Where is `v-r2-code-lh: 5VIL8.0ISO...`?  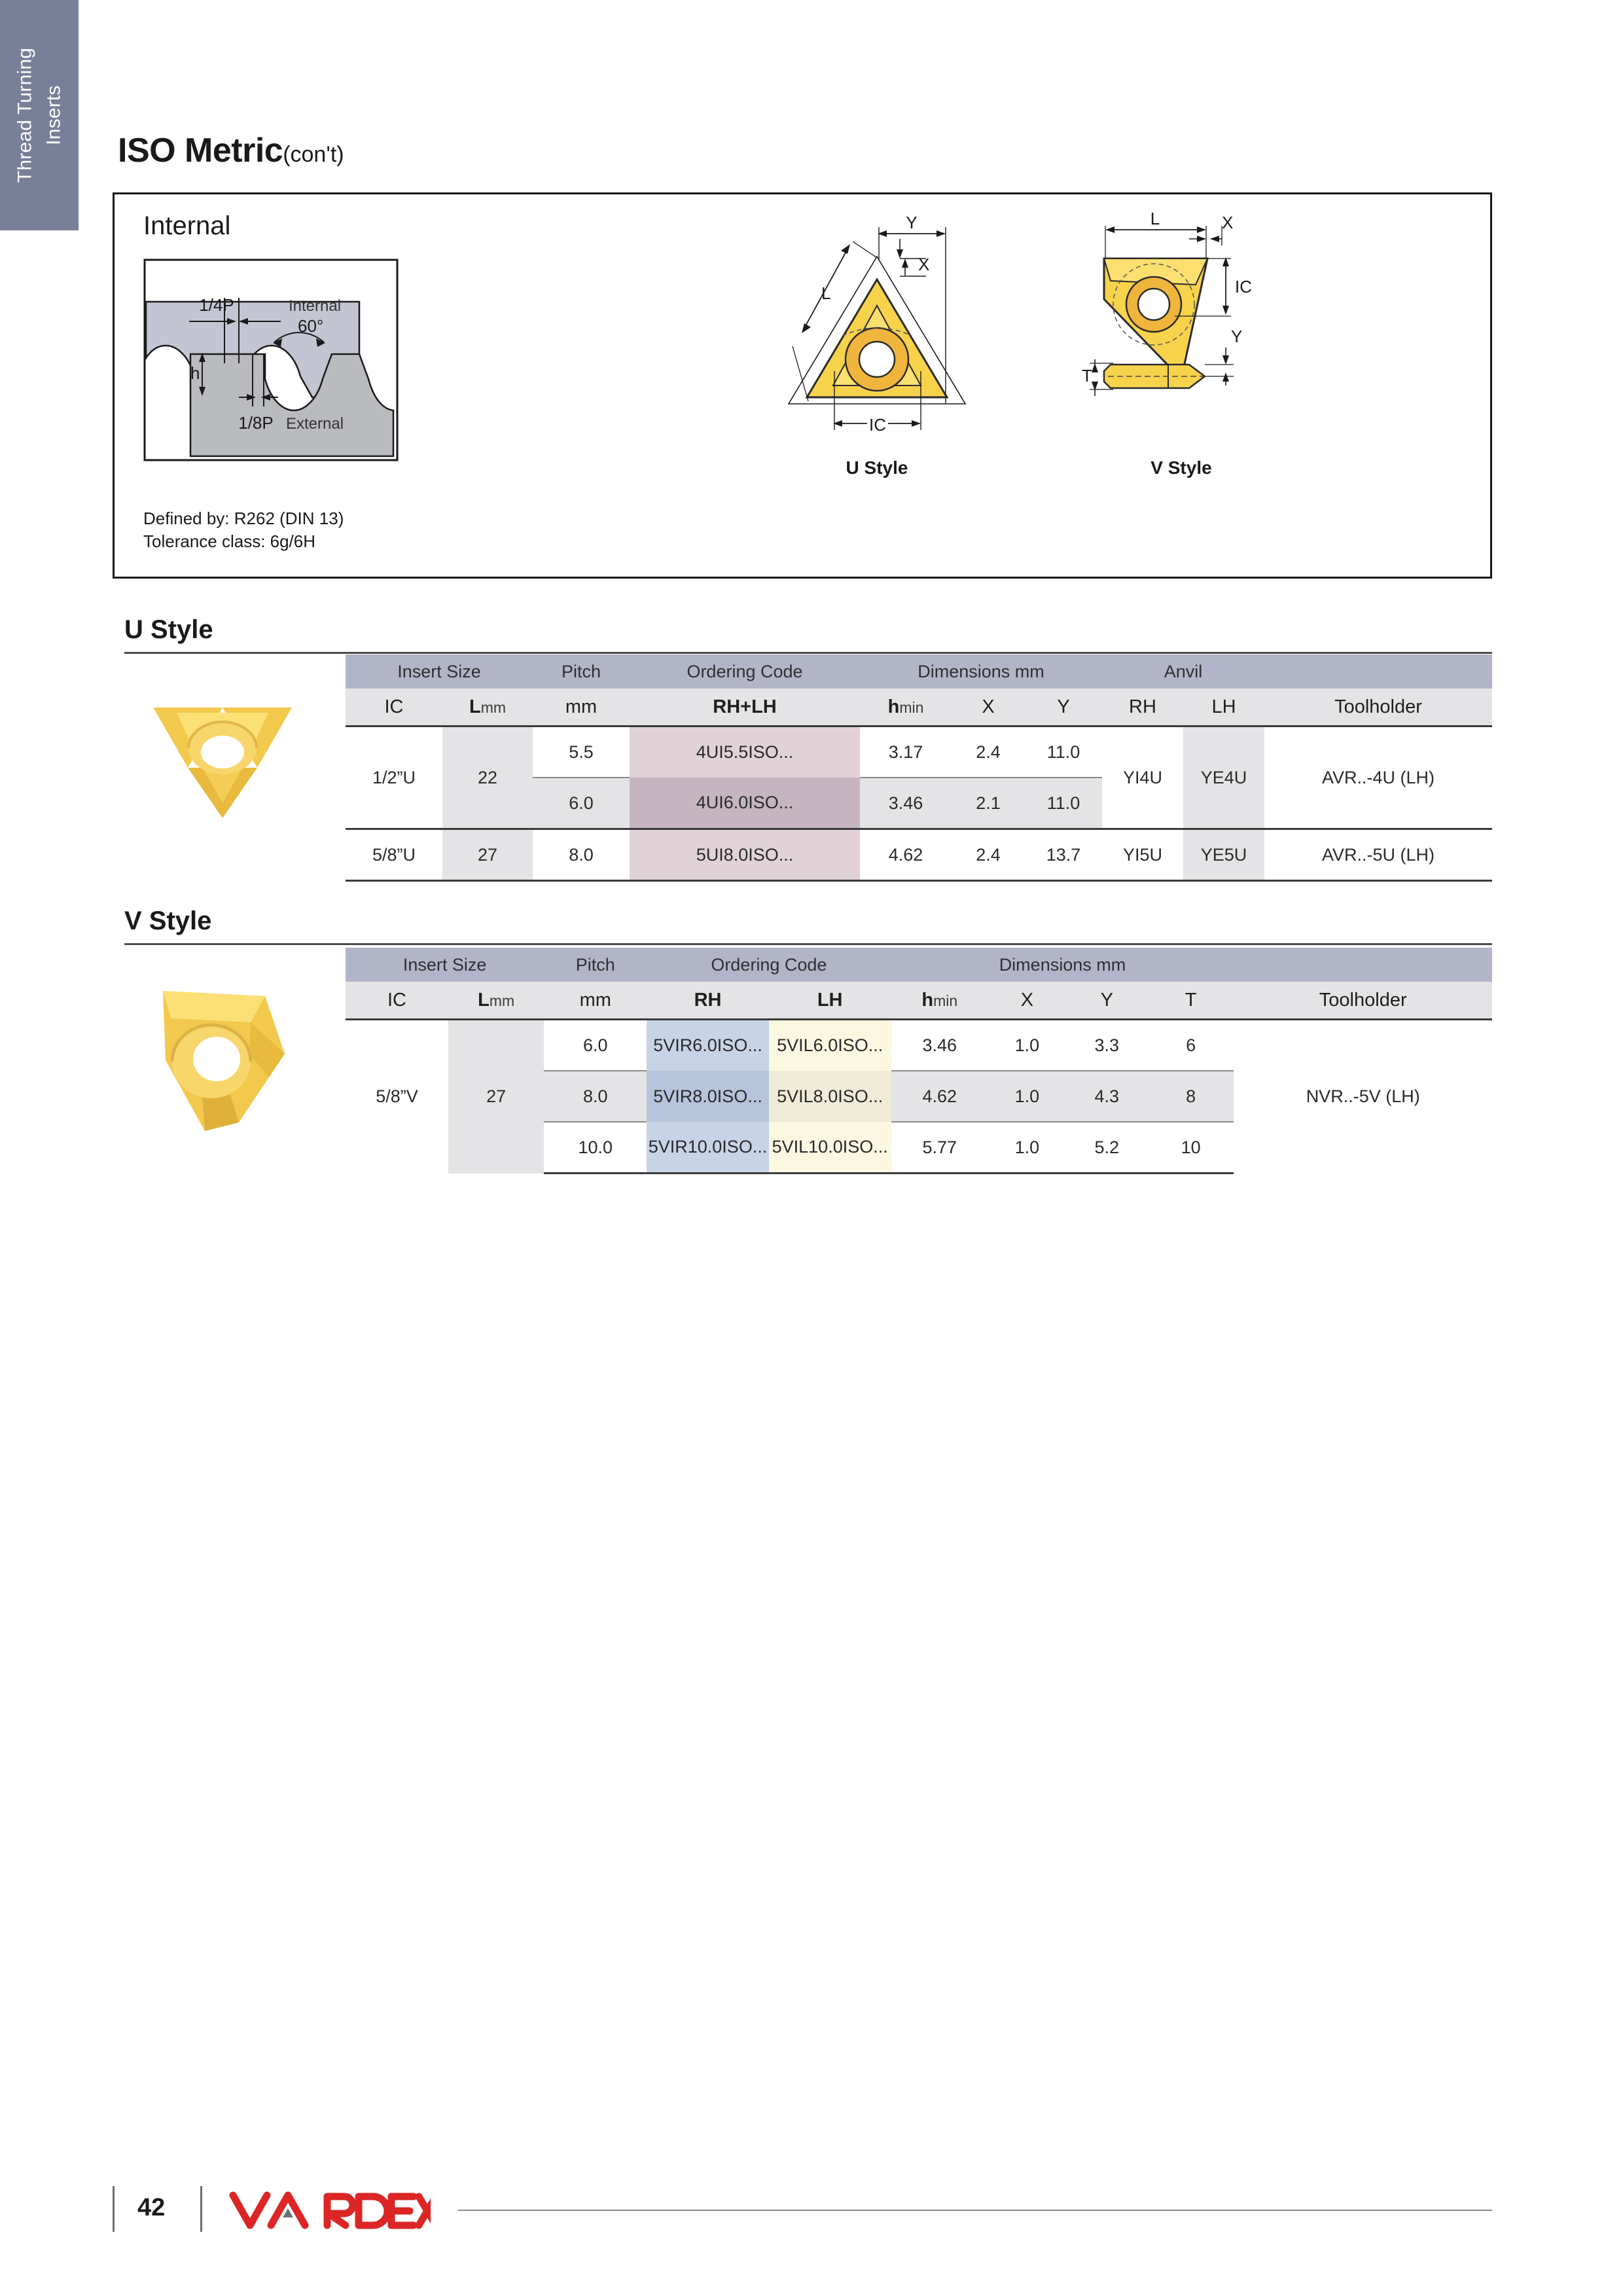
v-r2-code-lh: 5VIL8.0ISO... is located at coordinates (830, 1096).